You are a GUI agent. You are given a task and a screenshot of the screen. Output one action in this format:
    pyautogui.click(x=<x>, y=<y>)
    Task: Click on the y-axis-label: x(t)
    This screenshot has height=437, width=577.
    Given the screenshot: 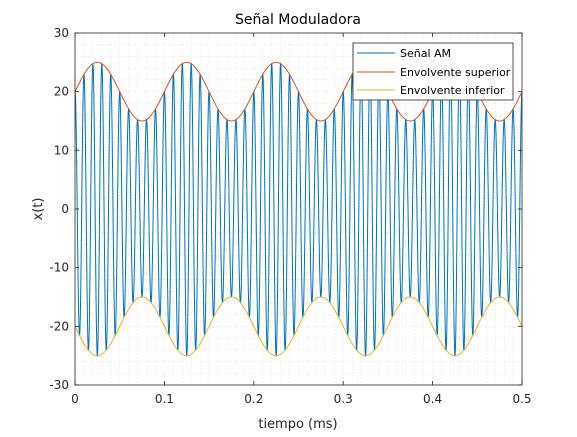 What is the action you would take?
    pyautogui.click(x=38, y=209)
    